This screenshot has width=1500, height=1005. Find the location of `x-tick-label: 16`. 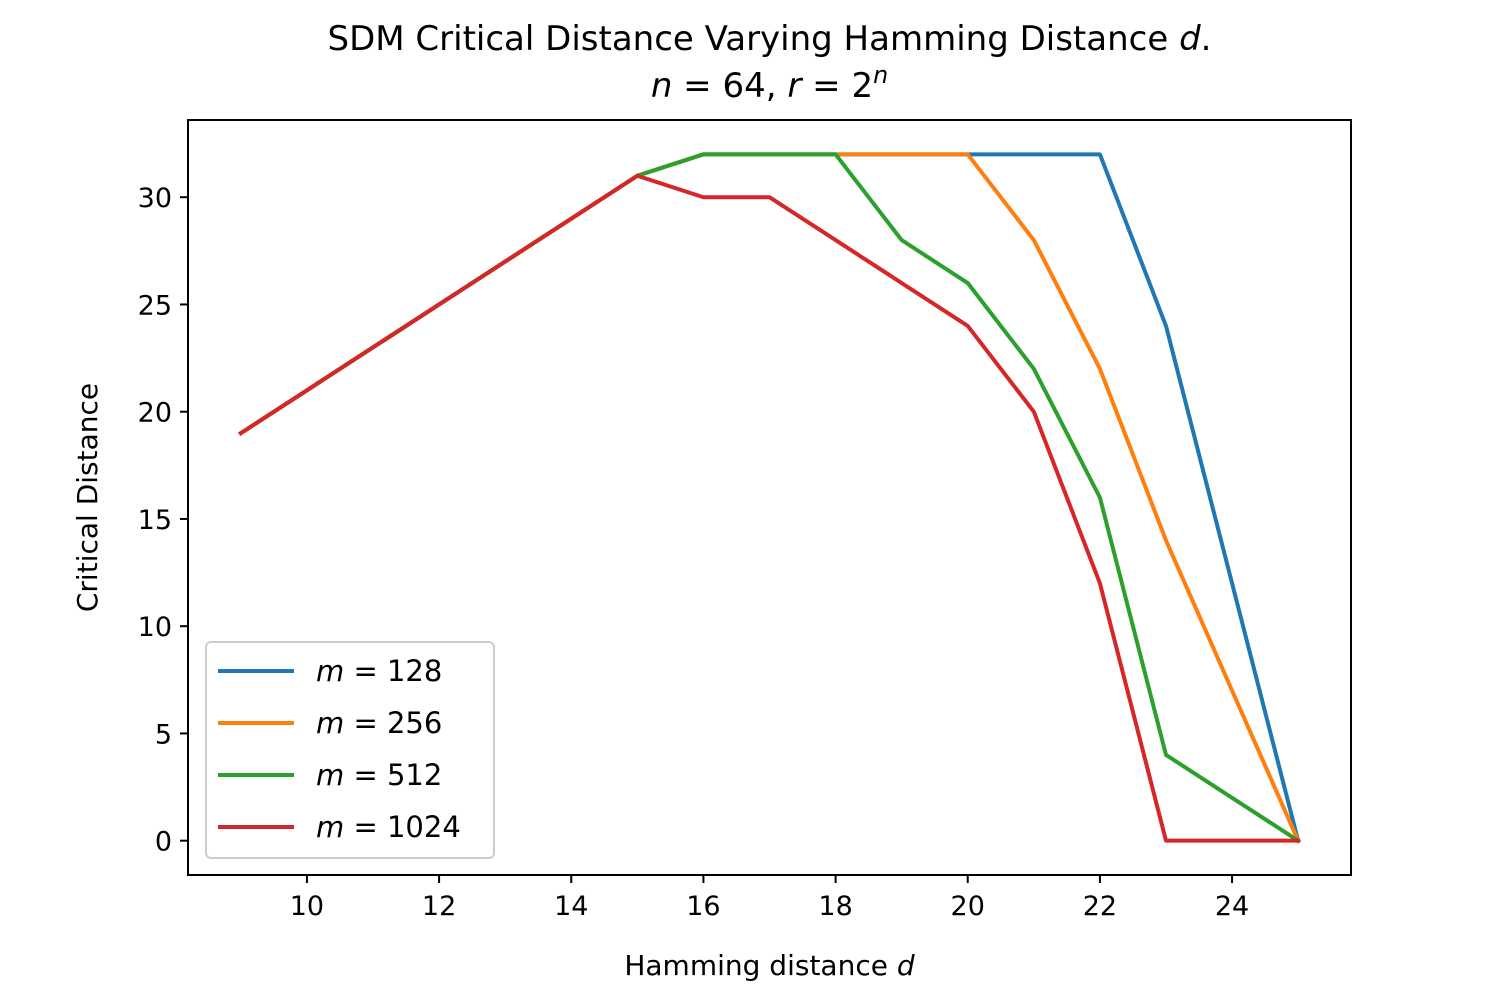

x-tick-label: 16 is located at coordinates (703, 906).